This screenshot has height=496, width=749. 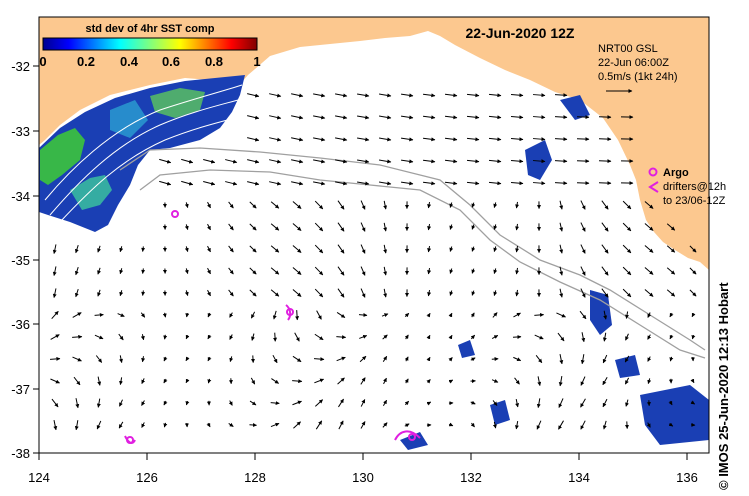 What do you see at coordinates (20, 66) in the screenshot?
I see `y-tick-32: -32` at bounding box center [20, 66].